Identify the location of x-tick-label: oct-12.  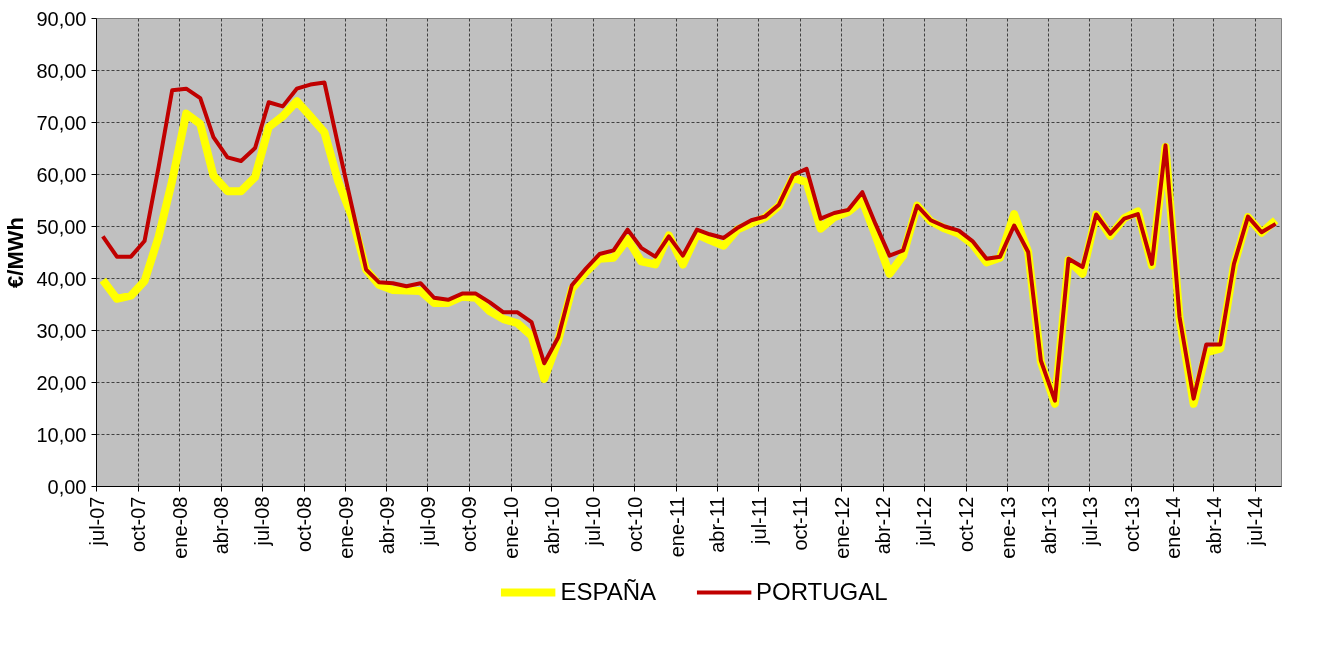
(966, 524).